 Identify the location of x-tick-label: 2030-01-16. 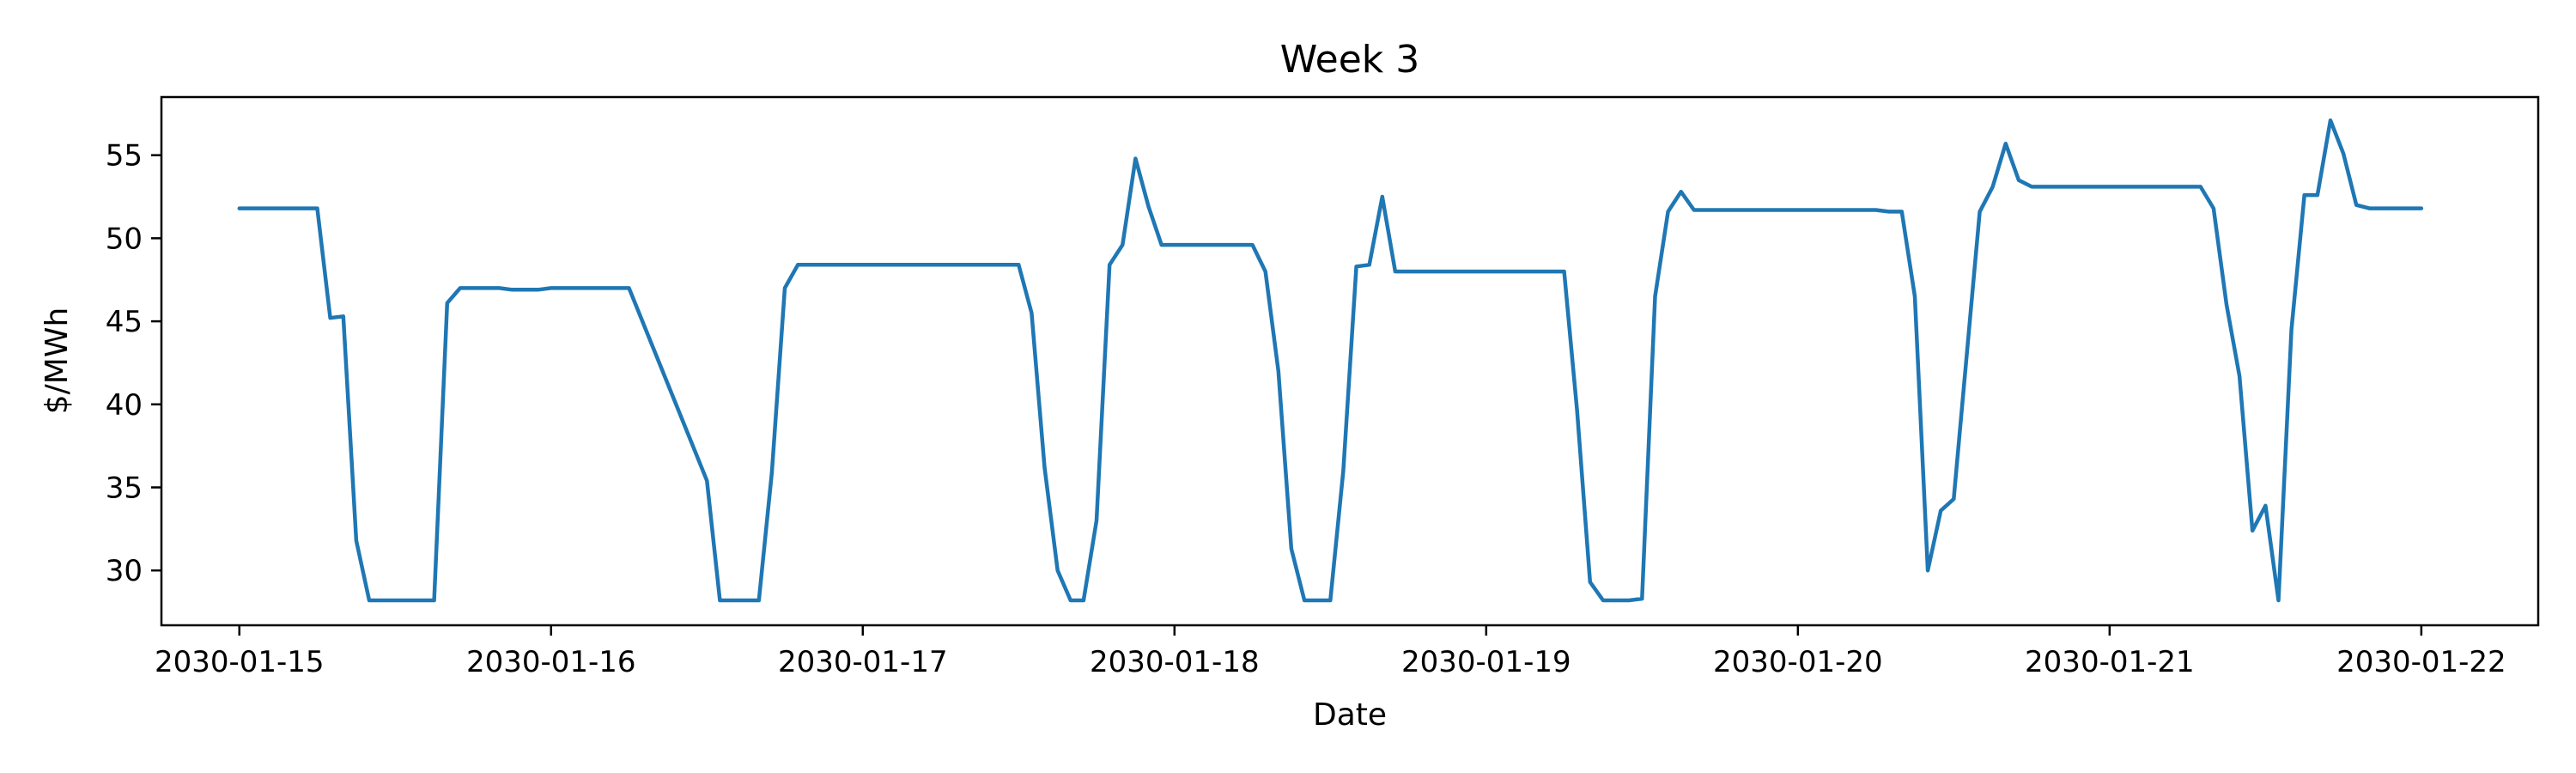
(551, 662).